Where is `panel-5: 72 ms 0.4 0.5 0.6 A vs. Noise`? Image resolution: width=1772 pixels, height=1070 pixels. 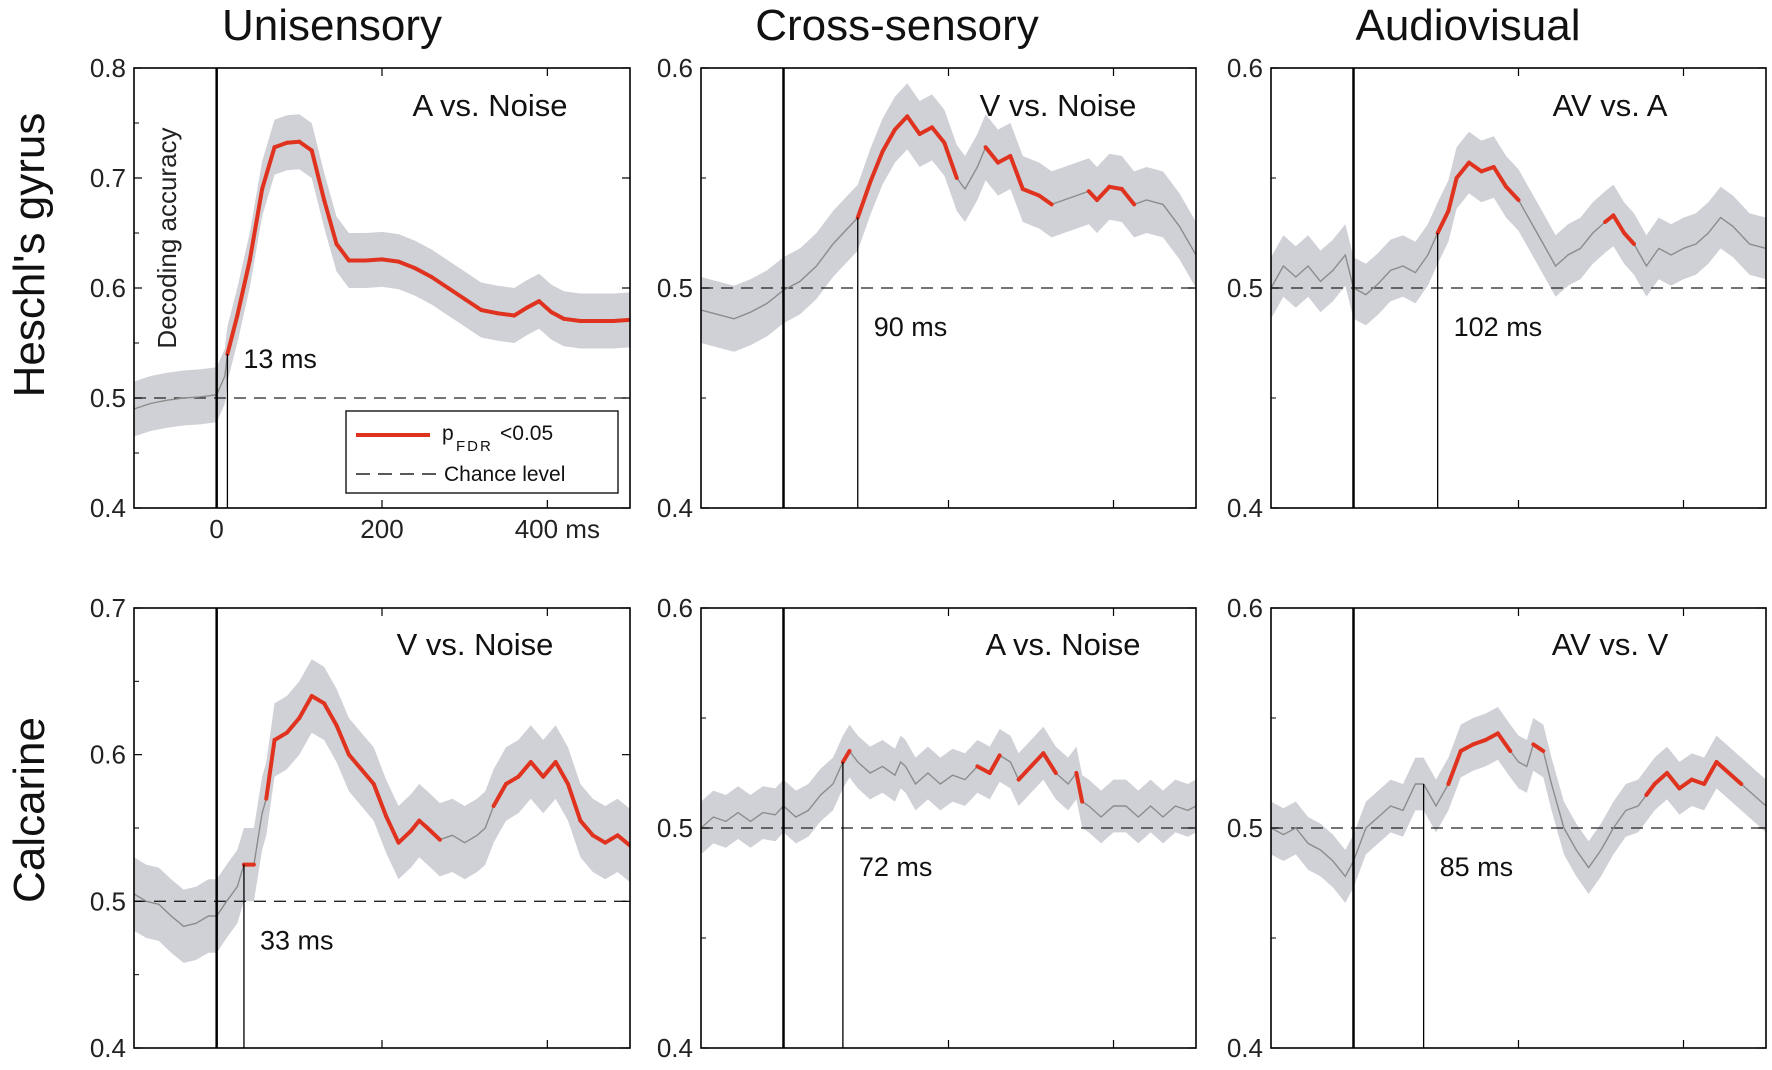
panel-5: 72 ms 0.4 0.5 0.6 A vs. Noise is located at coordinates (927, 828).